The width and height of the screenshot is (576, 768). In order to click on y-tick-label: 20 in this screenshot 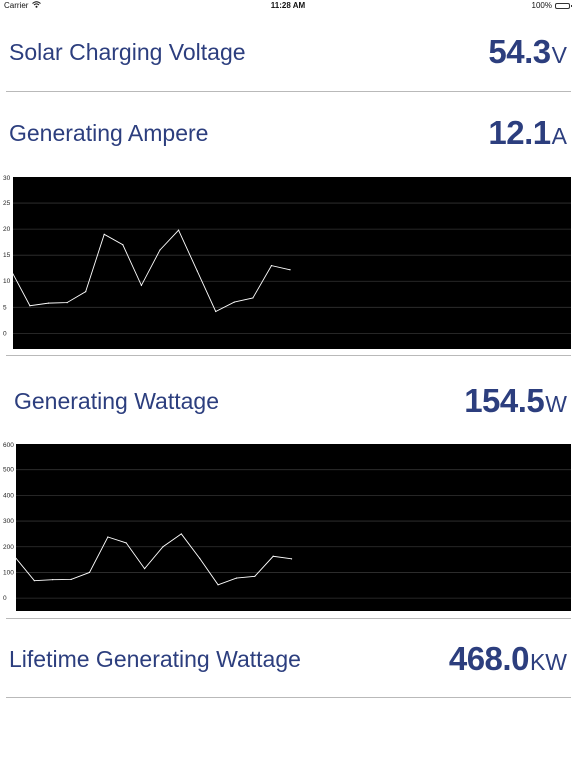, I will do `click(7, 229)`.